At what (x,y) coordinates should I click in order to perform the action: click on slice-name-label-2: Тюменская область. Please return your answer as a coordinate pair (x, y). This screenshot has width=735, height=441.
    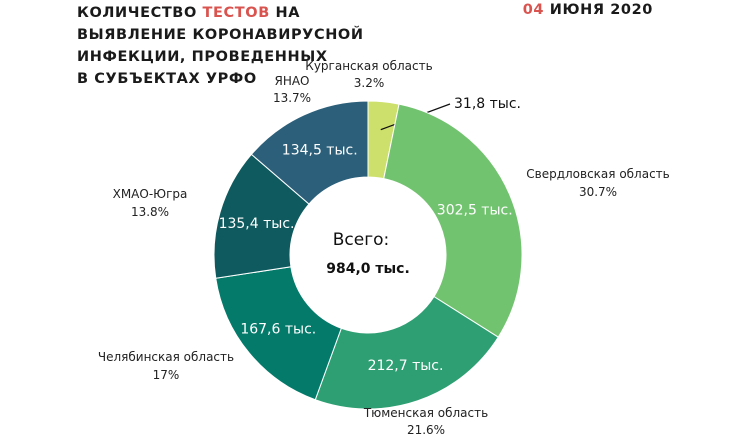
    Looking at the image, I should click on (425, 413).